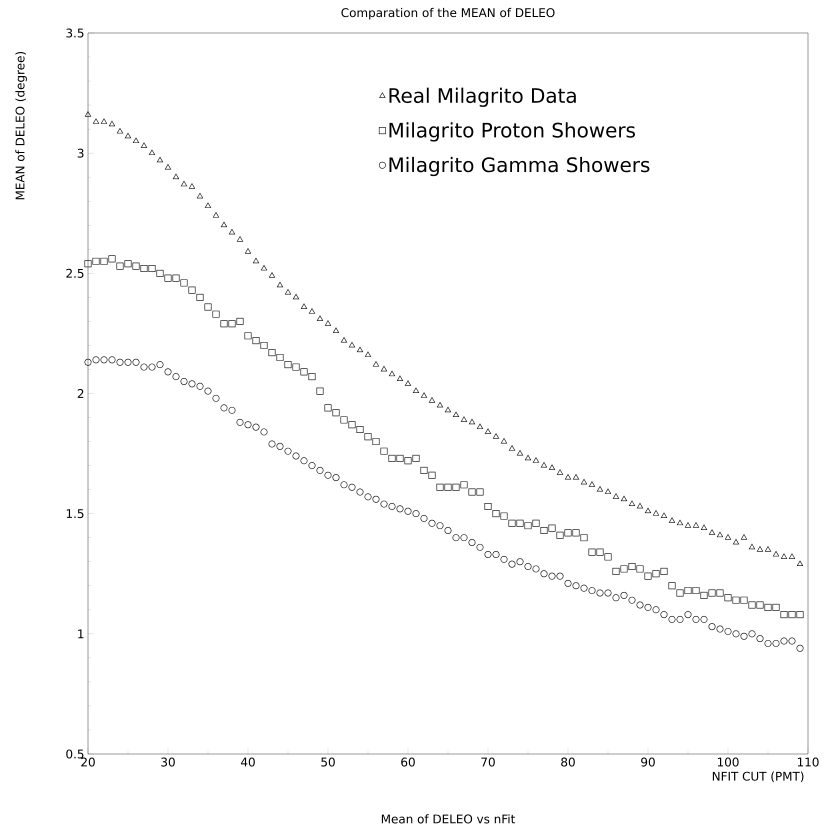 This screenshot has height=829, width=833. What do you see at coordinates (449, 819) in the screenshot?
I see `text: Mean of DELEO vs nFit` at bounding box center [449, 819].